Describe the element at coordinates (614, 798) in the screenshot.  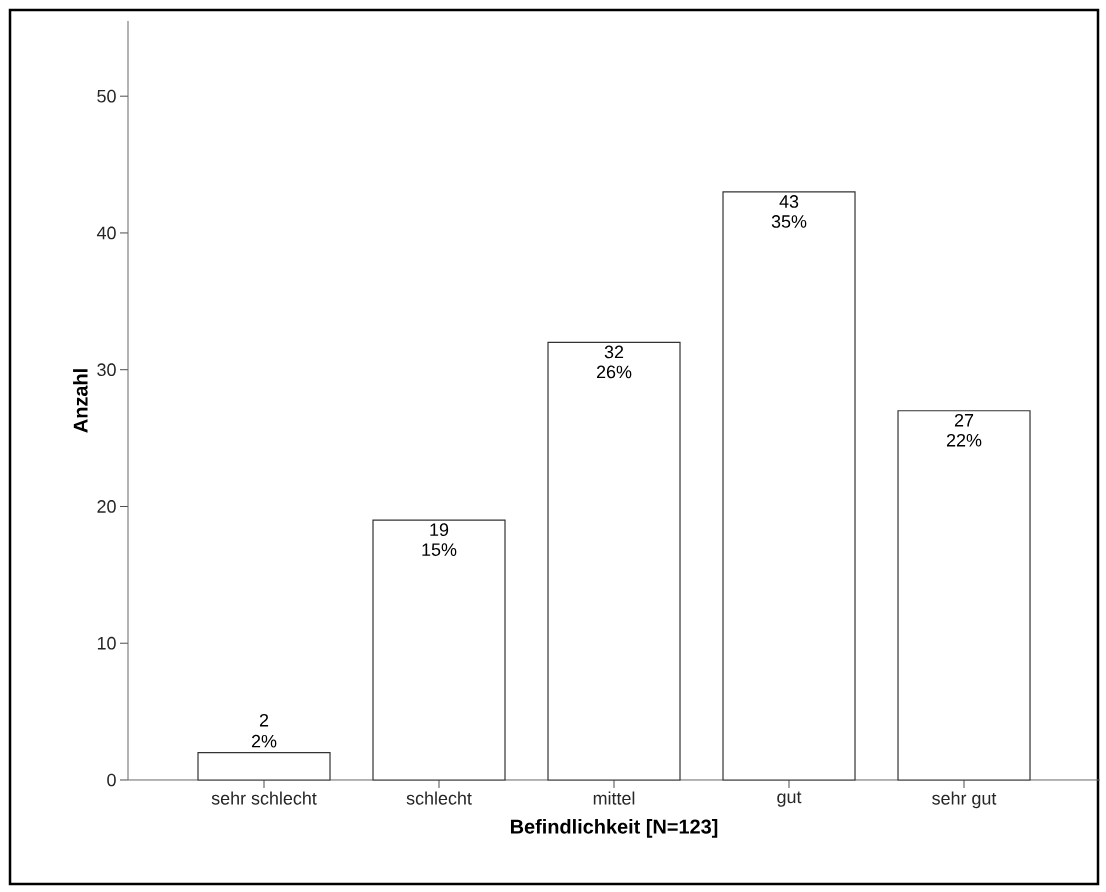
I see `x-tick-label: mittel` at that location.